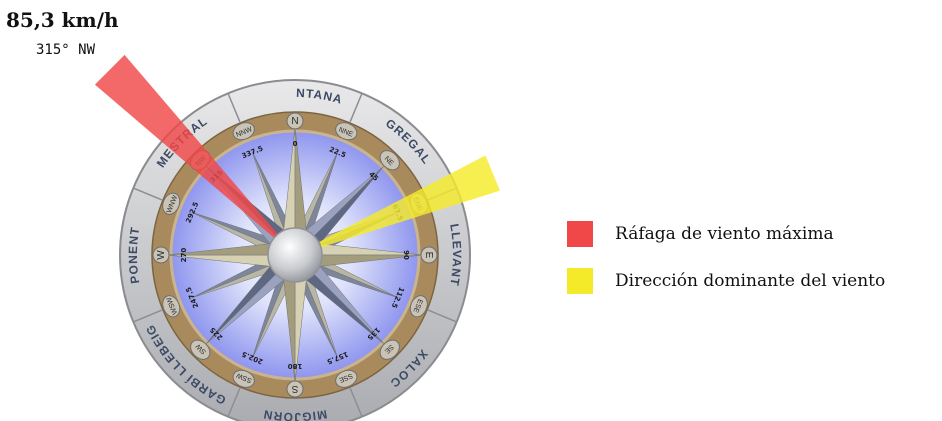  I want to click on direction-abbr: SE, so click(389, 349).